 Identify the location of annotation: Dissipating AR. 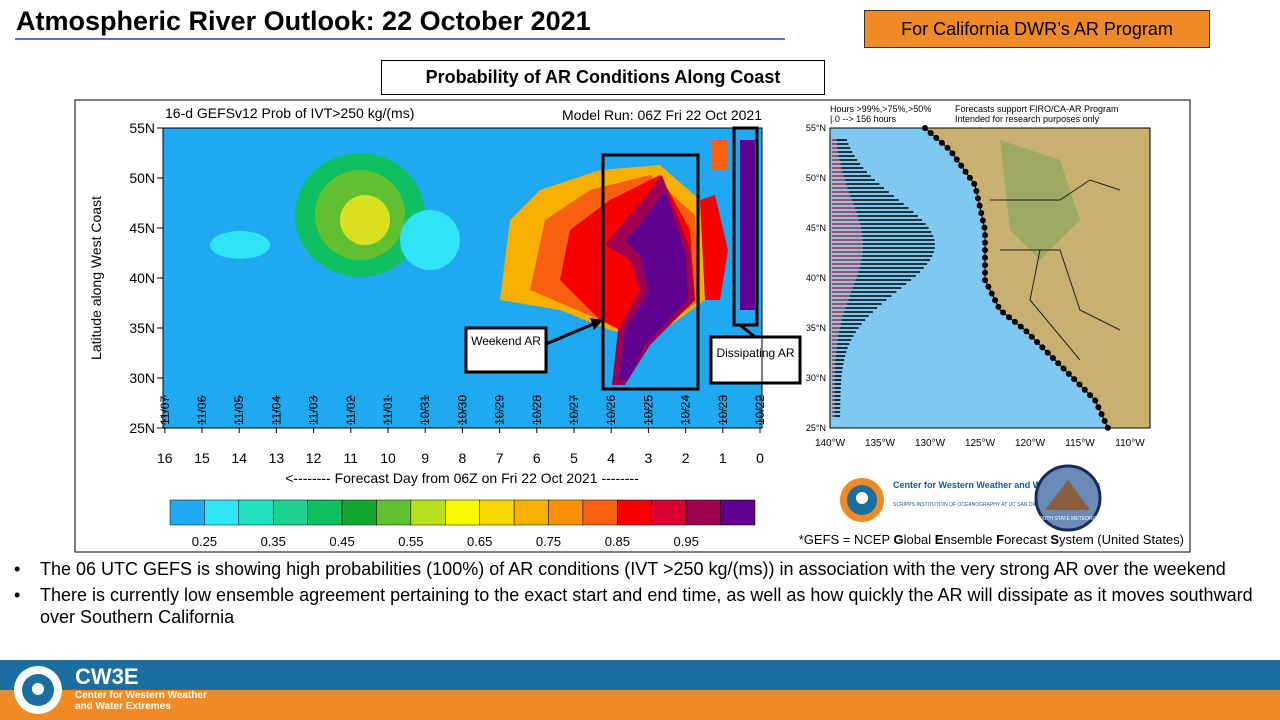
(755, 353).